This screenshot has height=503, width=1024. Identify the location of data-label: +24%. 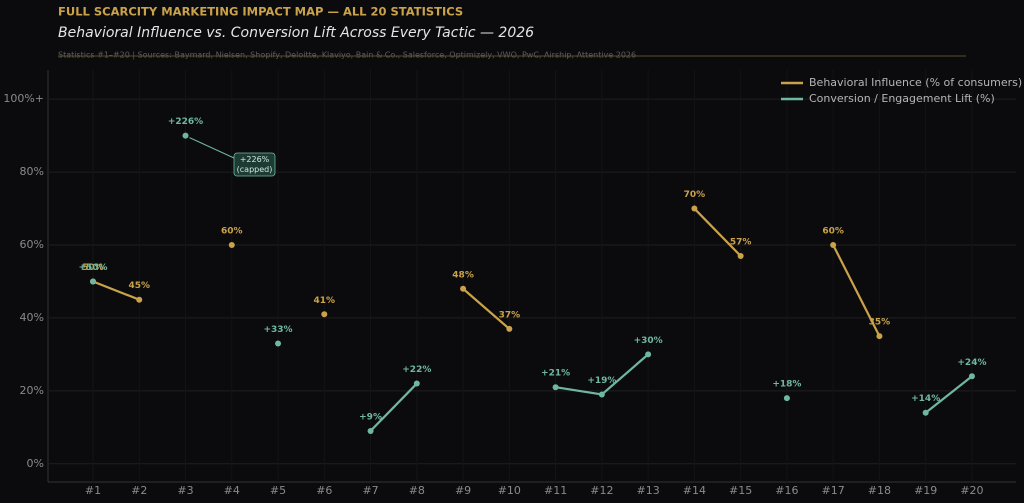
(971, 363).